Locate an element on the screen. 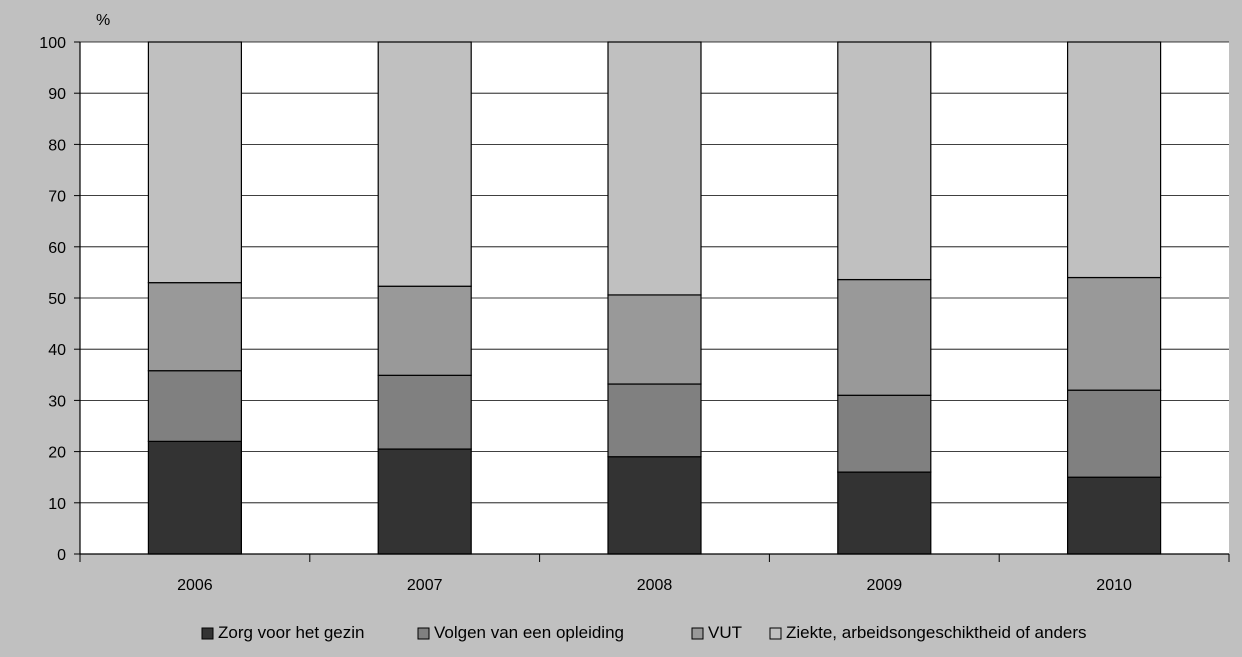 The image size is (1242, 657). y-tick-label: 10 is located at coordinates (57, 504).